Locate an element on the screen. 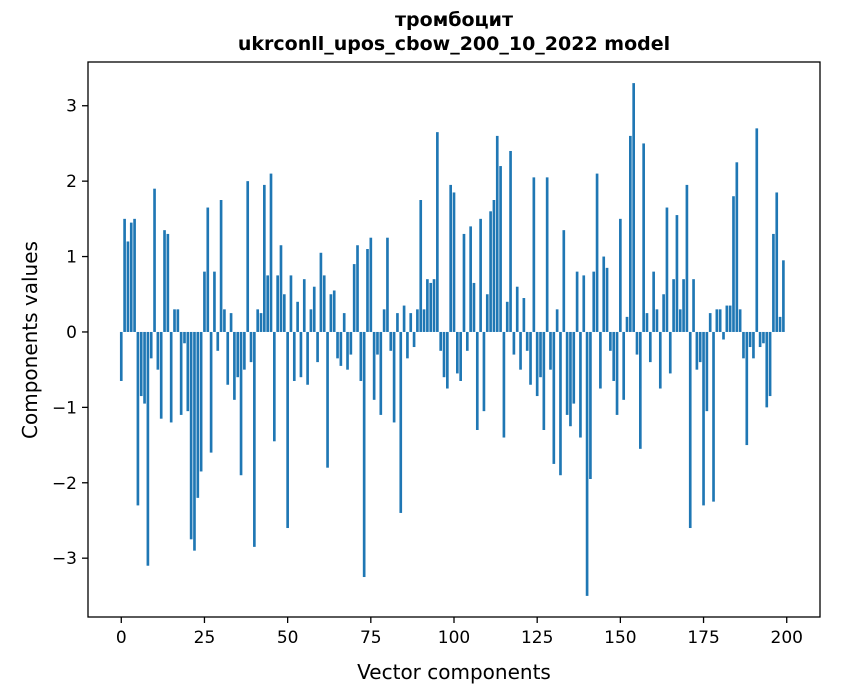 This screenshot has width=847, height=696. svg-text: 1 is located at coordinates (71, 258).